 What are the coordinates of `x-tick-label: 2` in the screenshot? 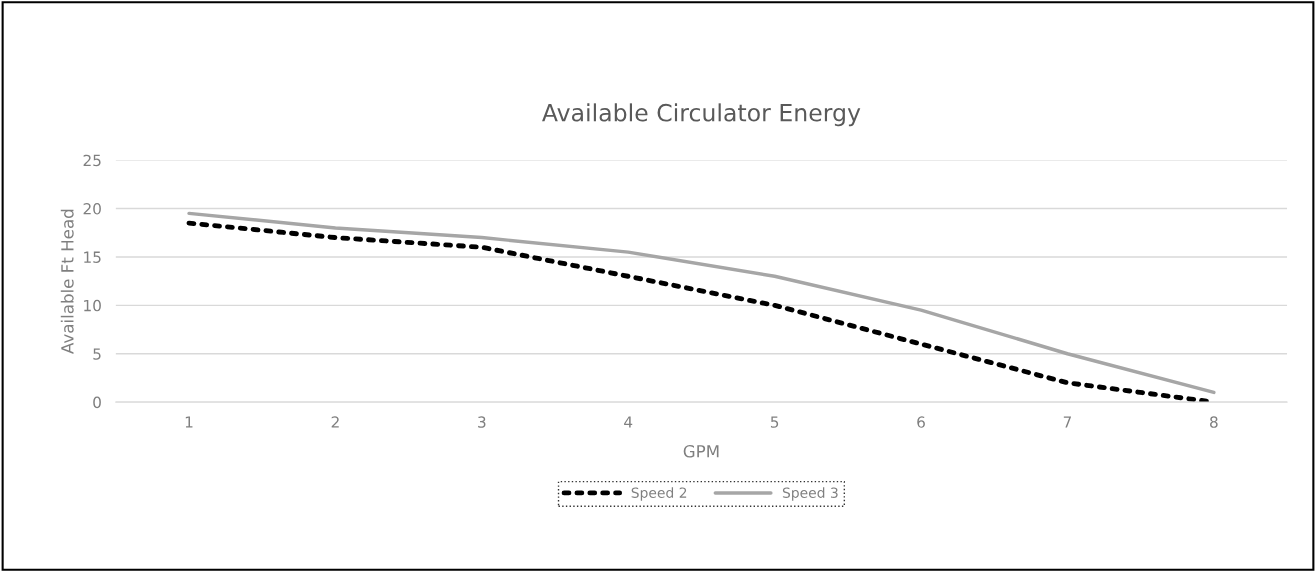 It's located at (335, 422).